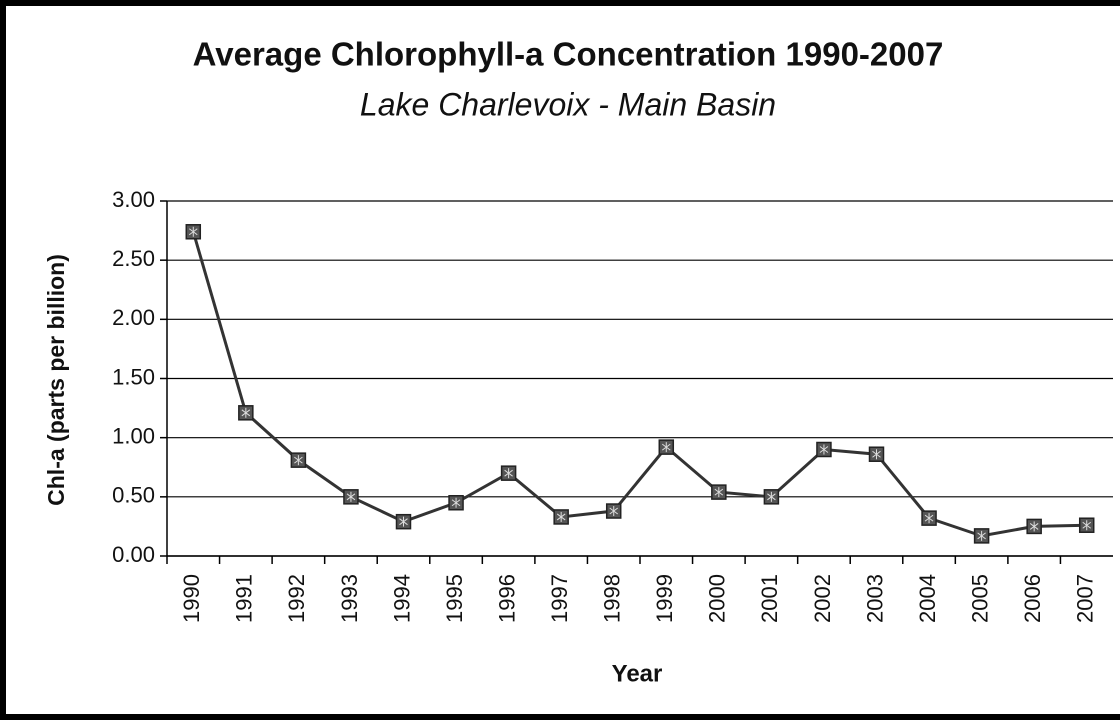 The image size is (1120, 721). I want to click on x-tick-label: 1998, so click(612, 598).